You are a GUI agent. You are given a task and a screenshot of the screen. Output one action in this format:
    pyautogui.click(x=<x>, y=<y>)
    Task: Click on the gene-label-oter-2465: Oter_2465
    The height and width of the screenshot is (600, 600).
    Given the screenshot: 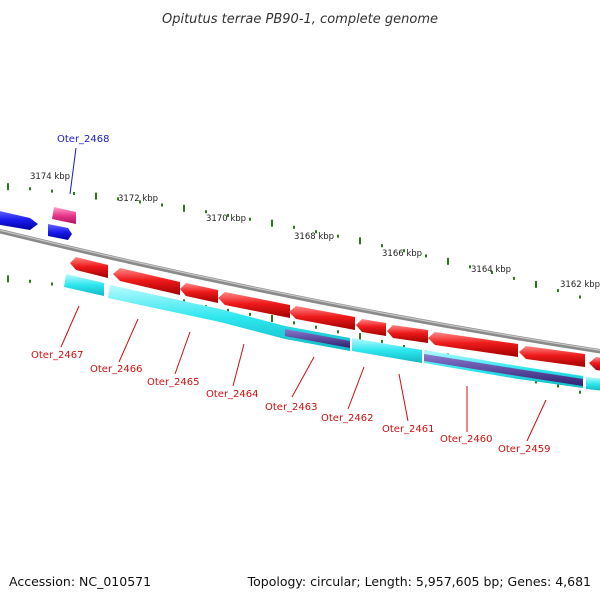 What is the action you would take?
    pyautogui.click(x=173, y=382)
    